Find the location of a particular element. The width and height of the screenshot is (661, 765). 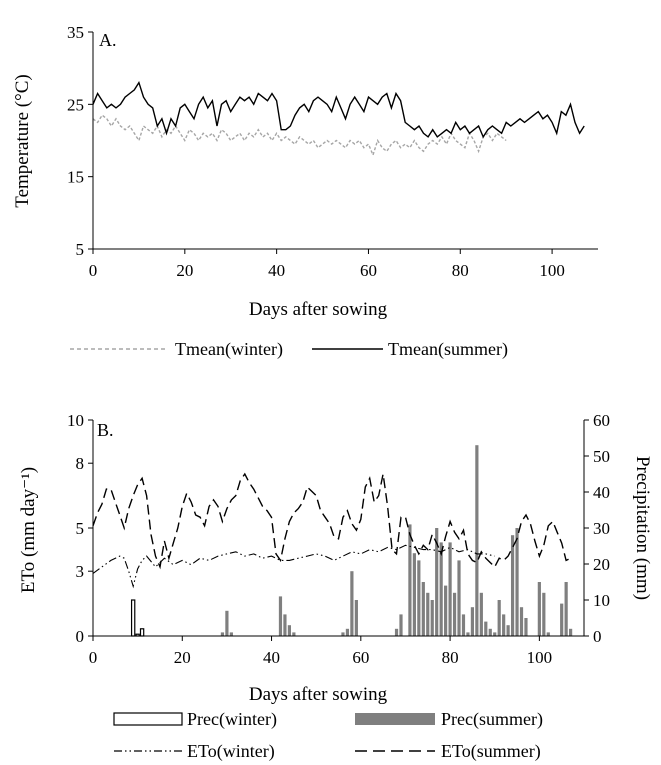

legend-label-prec-winter: Prec(winter) is located at coordinates (232, 719).